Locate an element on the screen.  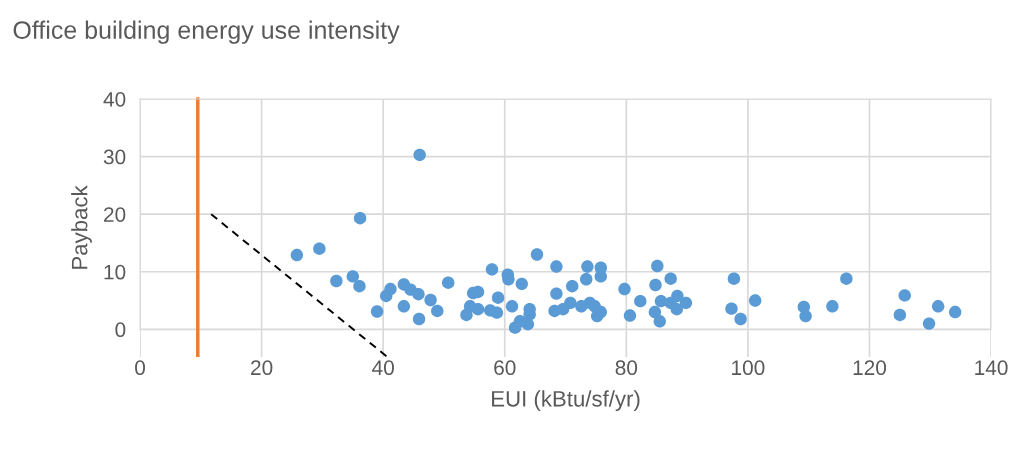
x-tick-label: 120 is located at coordinates (870, 368).